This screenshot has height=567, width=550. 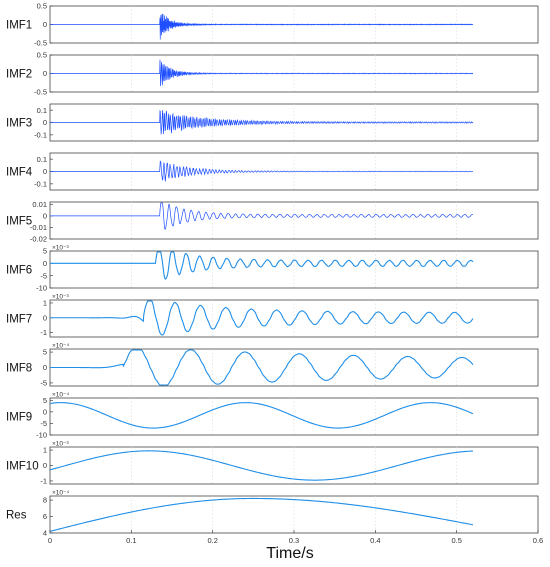 I want to click on x-tick-label: 0.4, so click(x=375, y=540).